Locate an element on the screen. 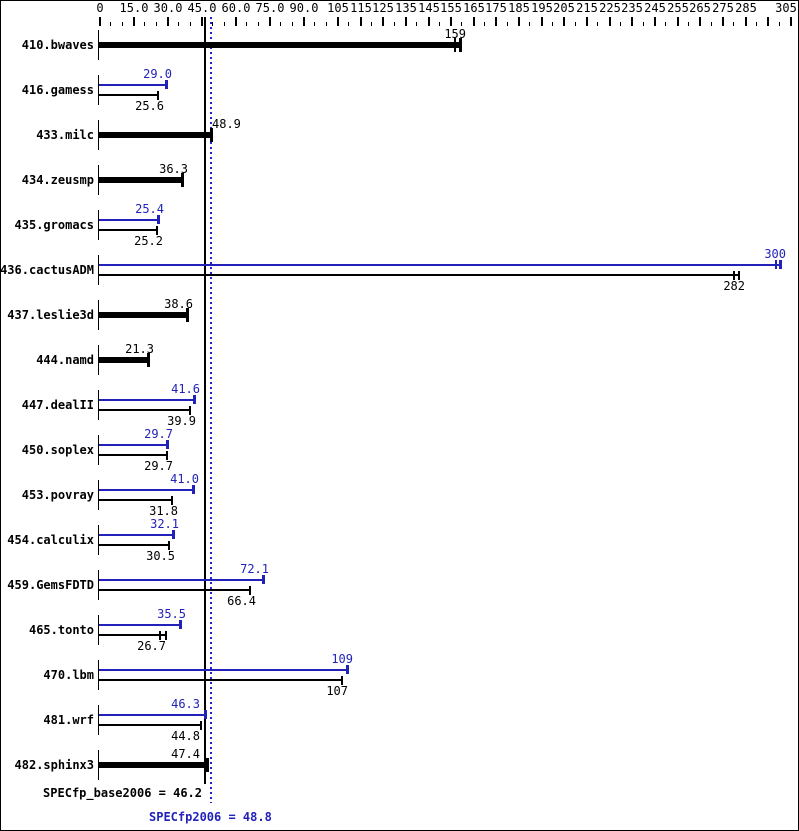  base-value-label: 107 is located at coordinates (337, 691).